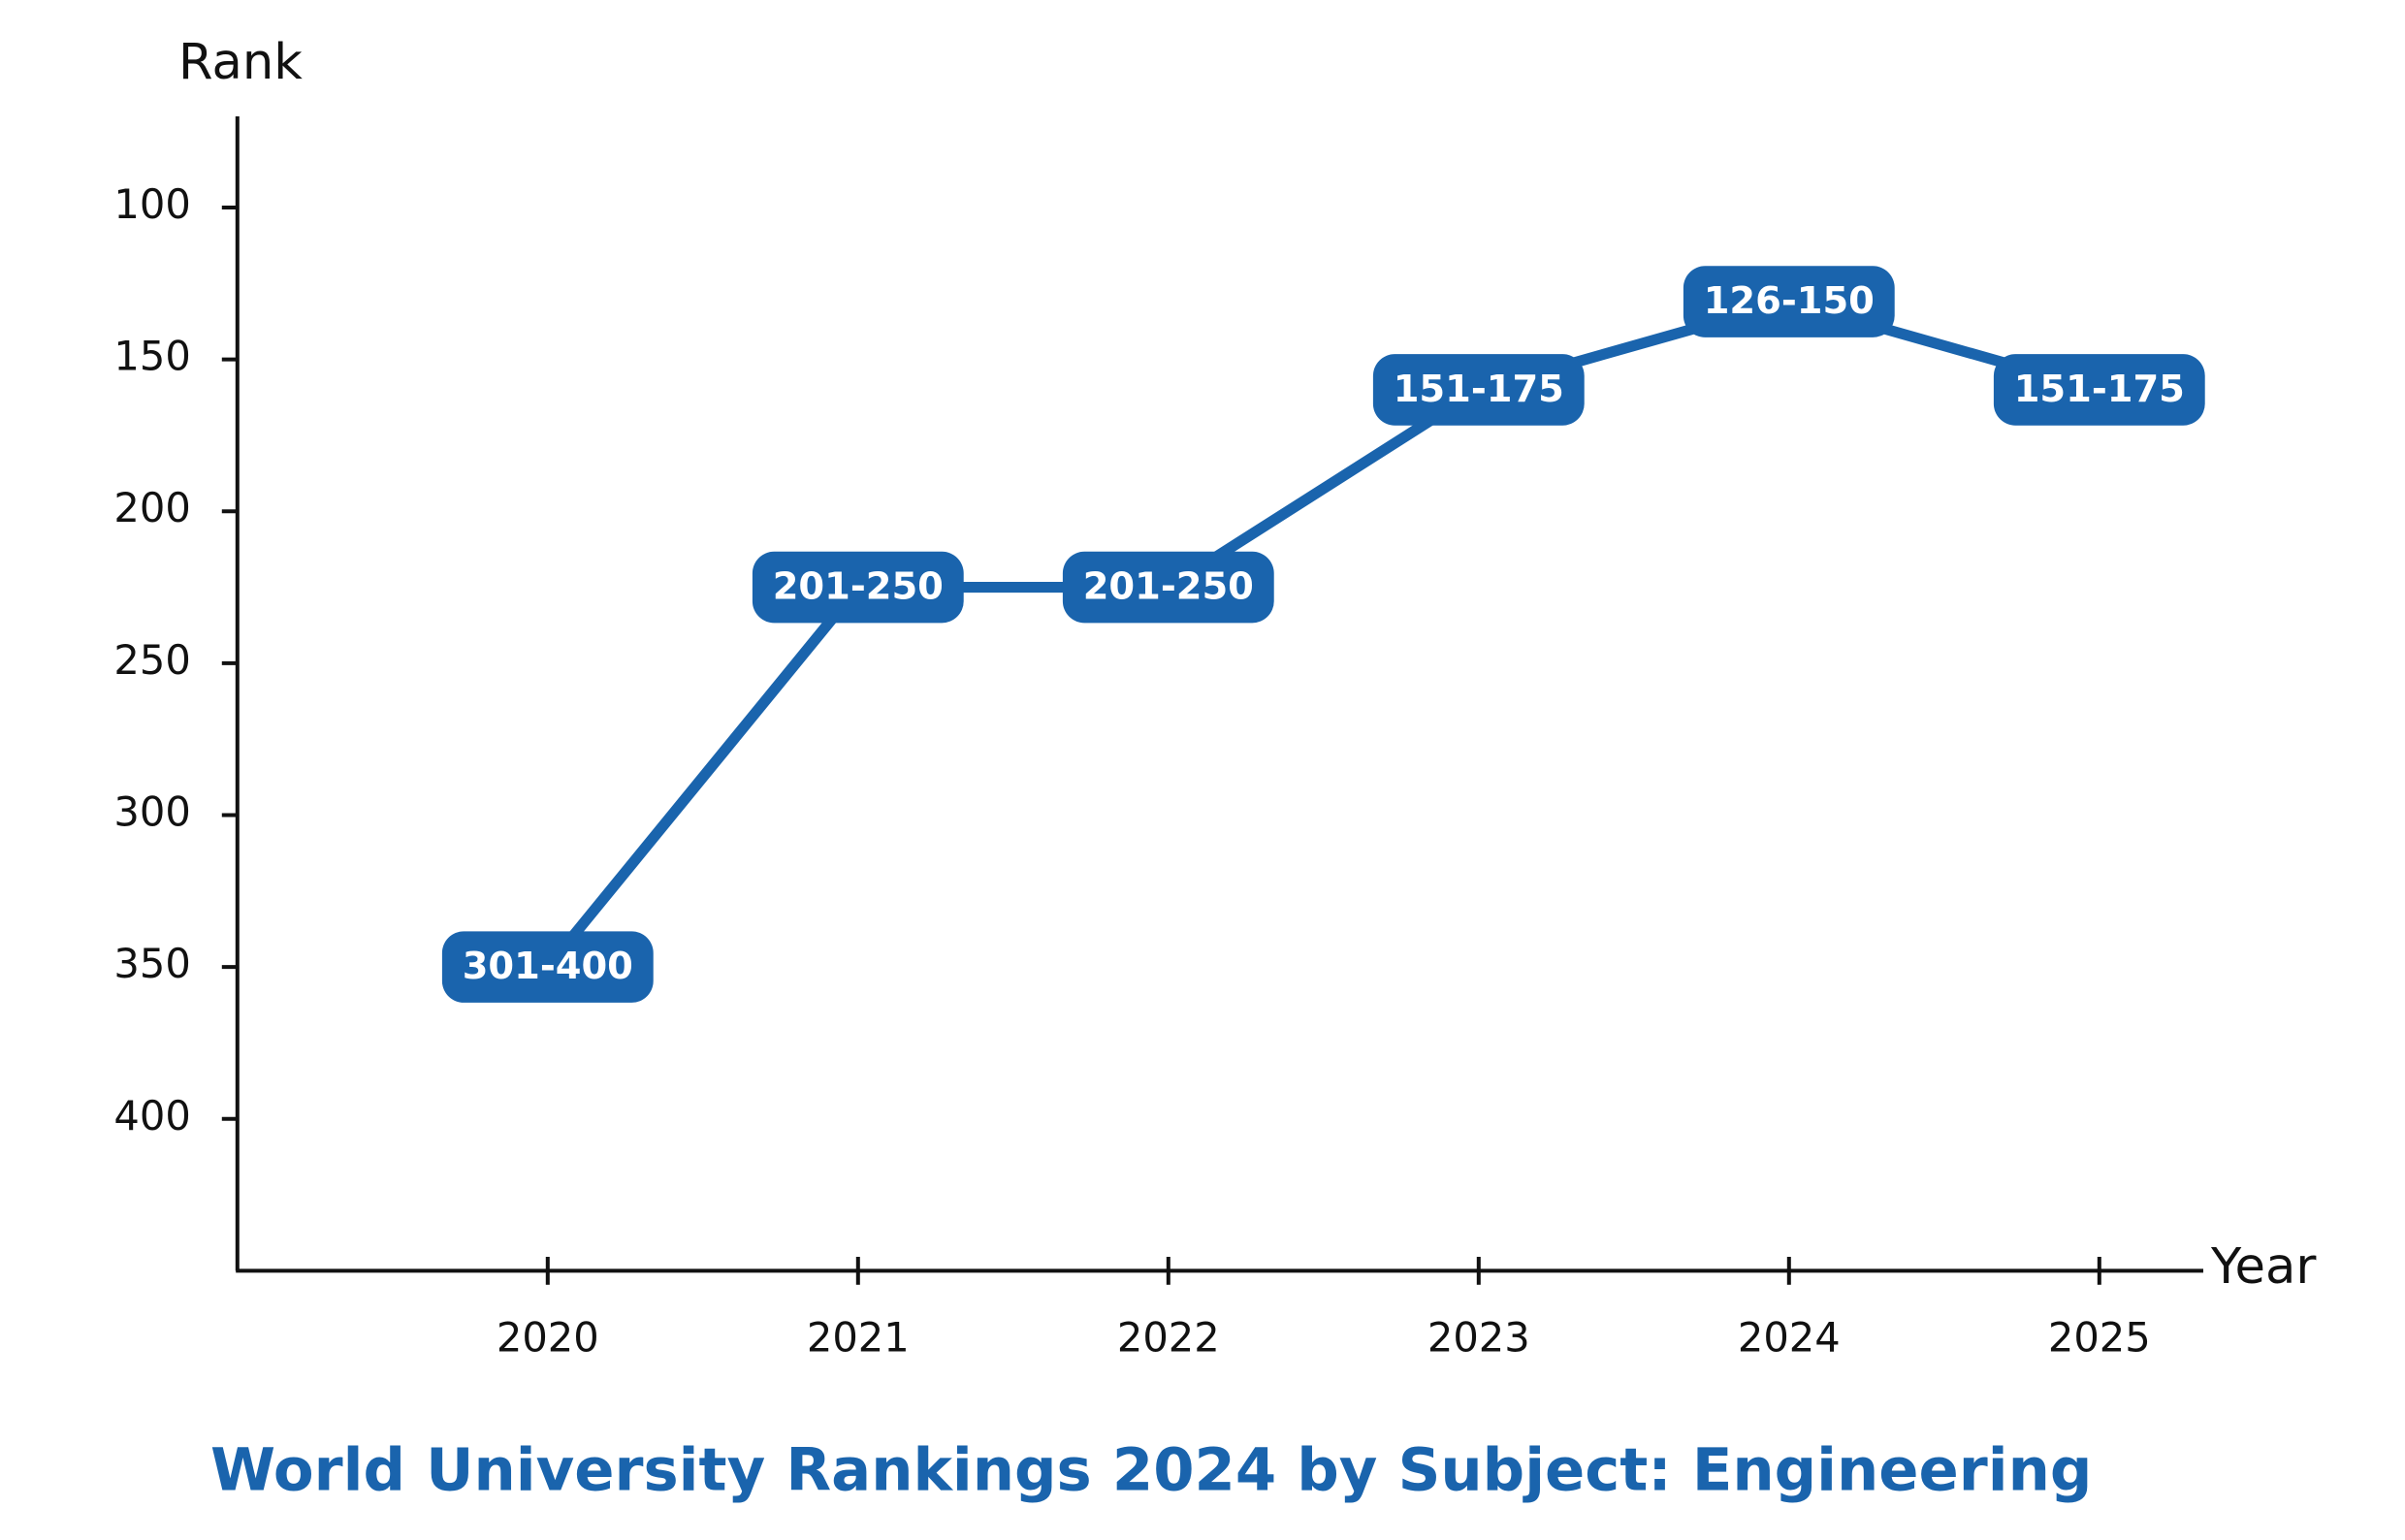 This screenshot has height=1540, width=2405. I want to click on x-tick-label: 2022, so click(1168, 1337).